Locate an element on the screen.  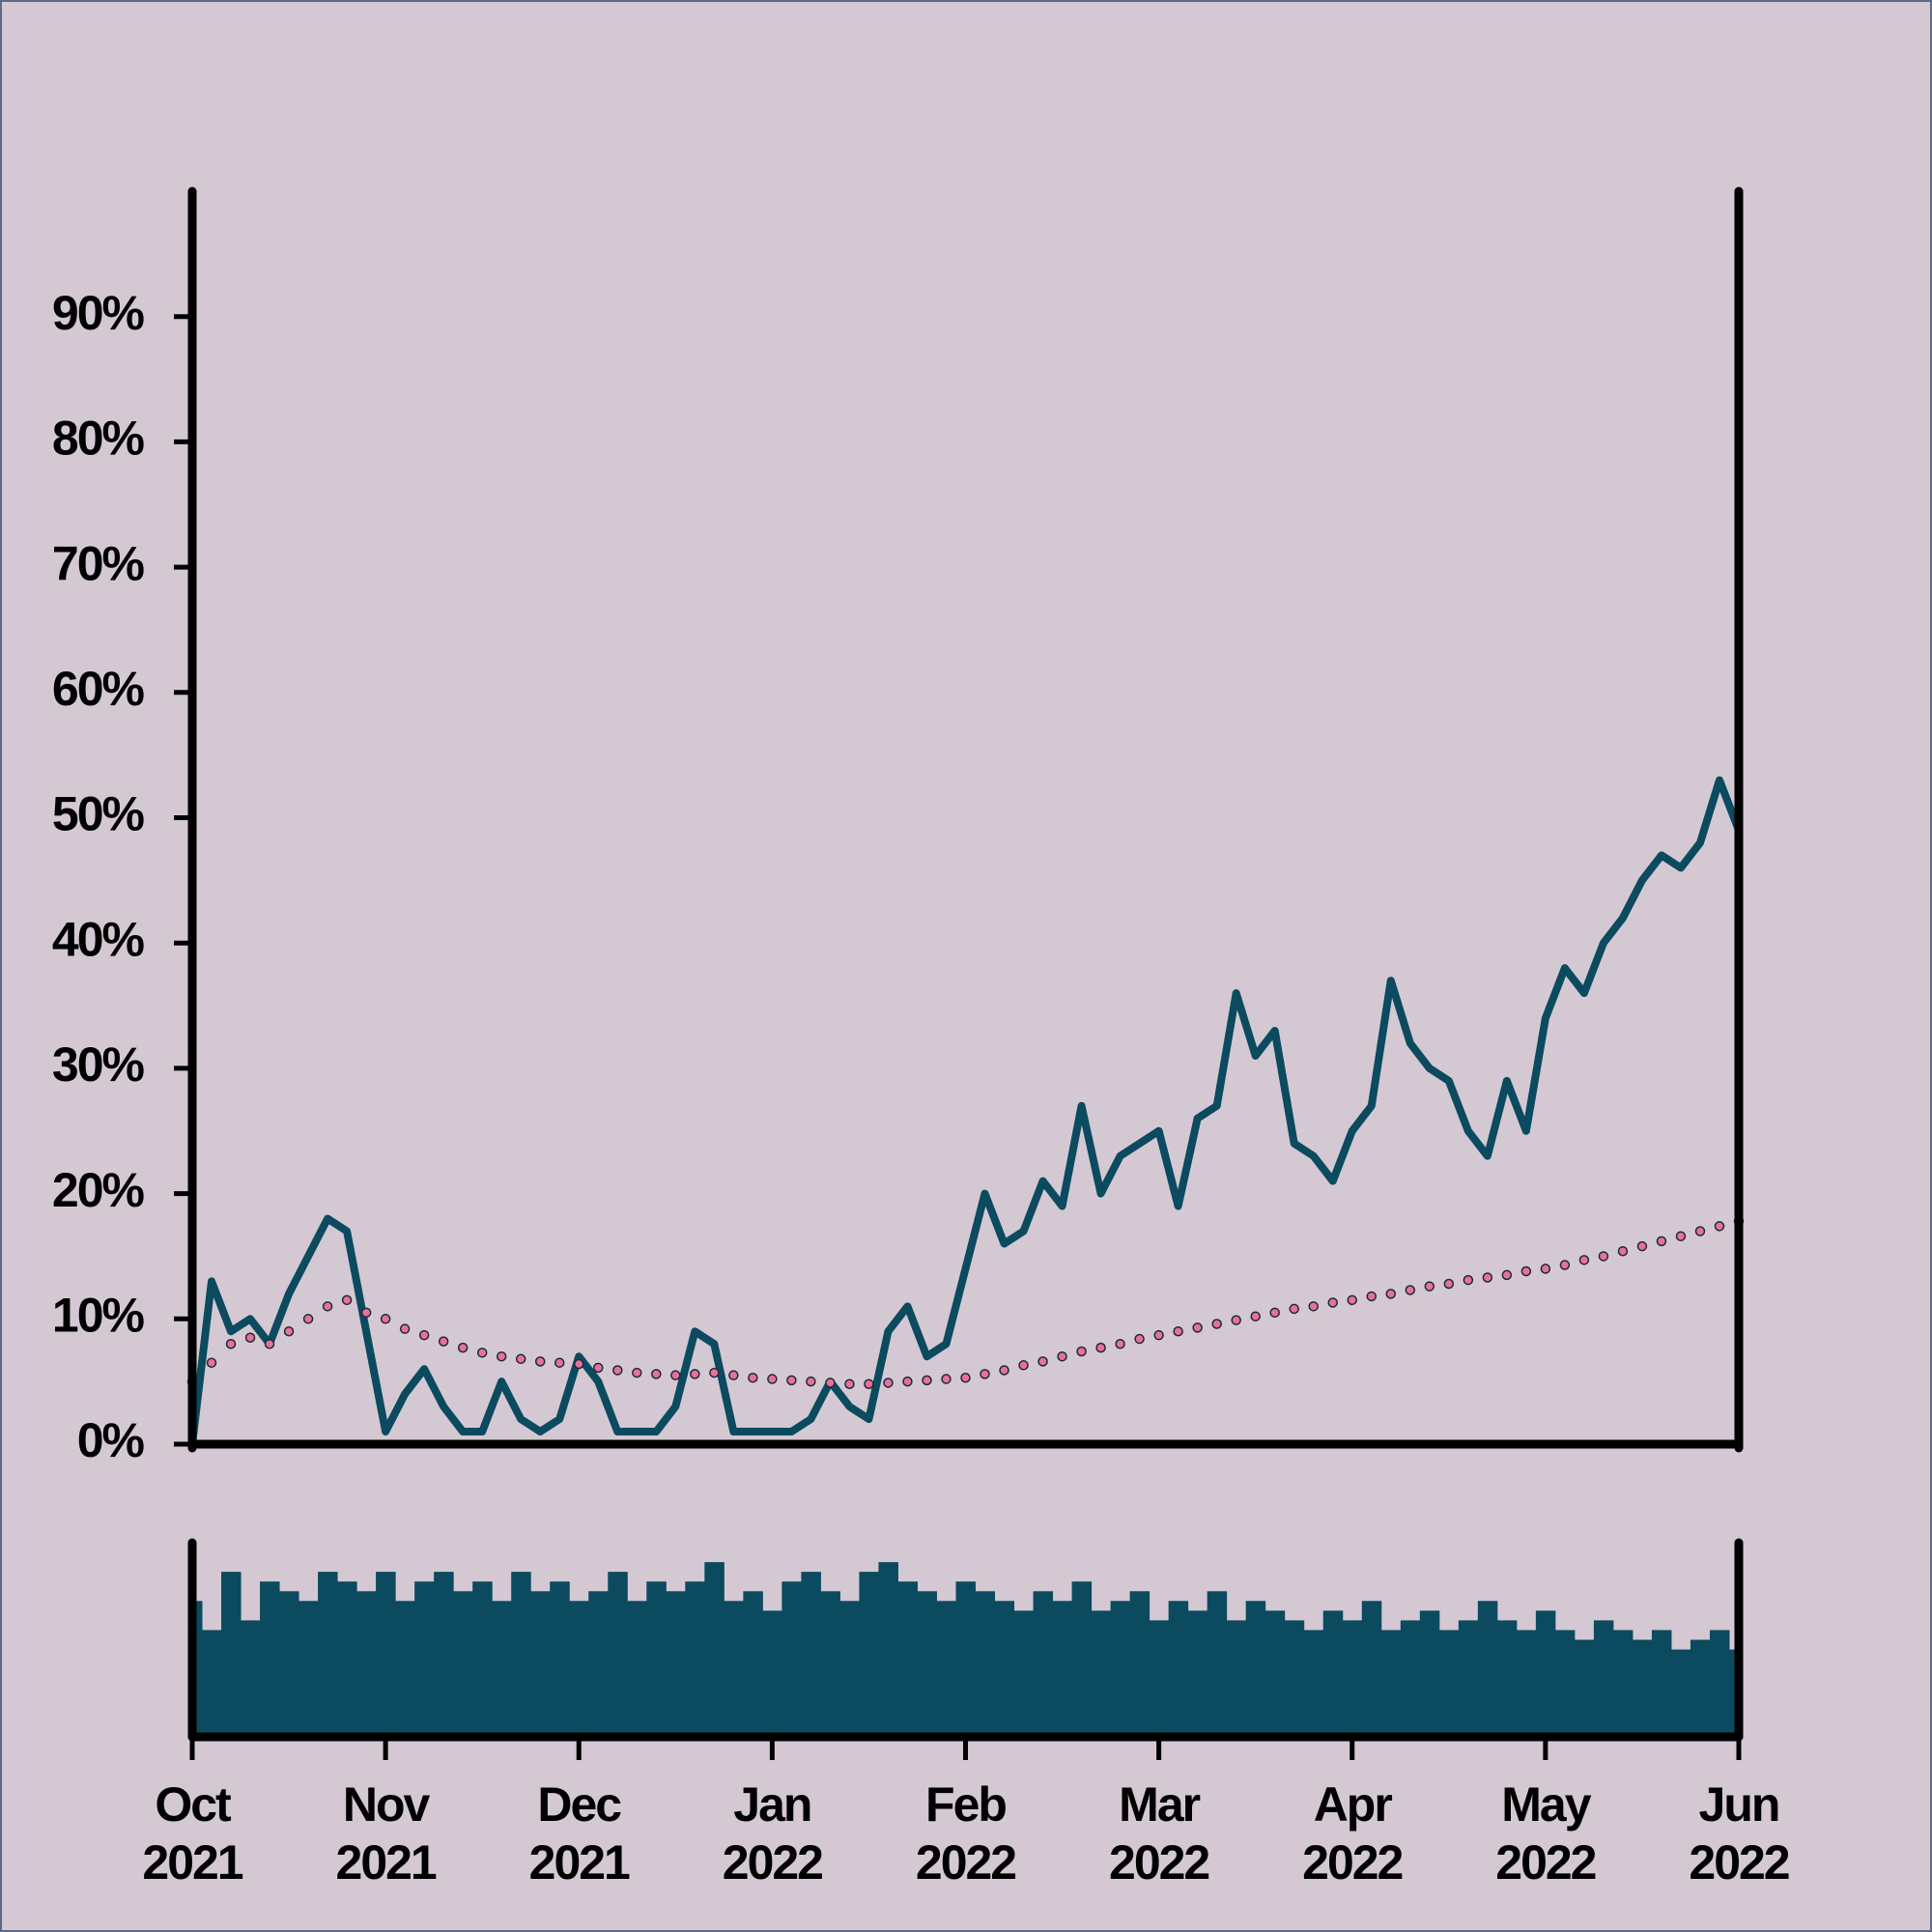
x-tick-label: Dec 2021 is located at coordinates (579, 1833).